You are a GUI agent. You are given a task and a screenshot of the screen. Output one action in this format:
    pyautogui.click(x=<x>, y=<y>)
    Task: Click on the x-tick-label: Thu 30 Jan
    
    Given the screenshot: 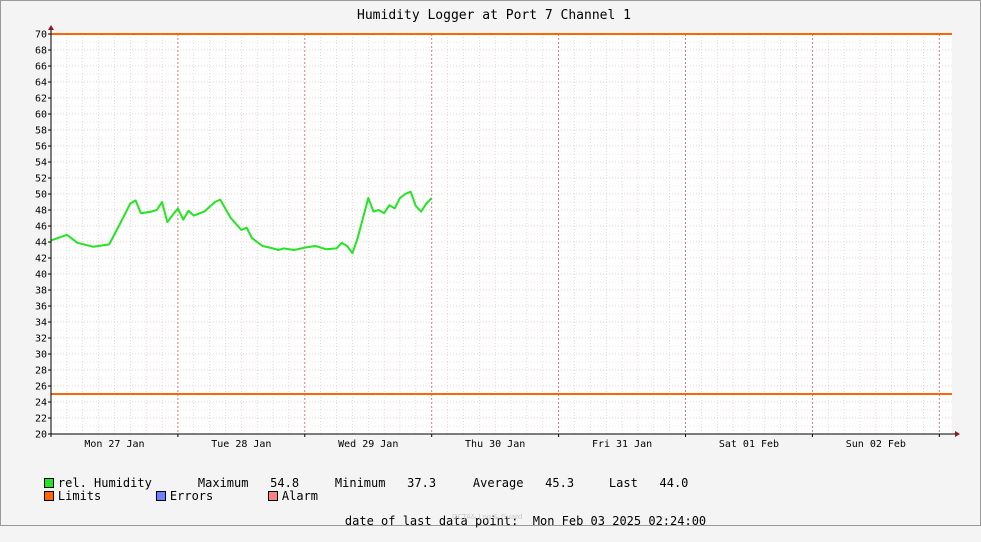 What is the action you would take?
    pyautogui.click(x=495, y=444)
    